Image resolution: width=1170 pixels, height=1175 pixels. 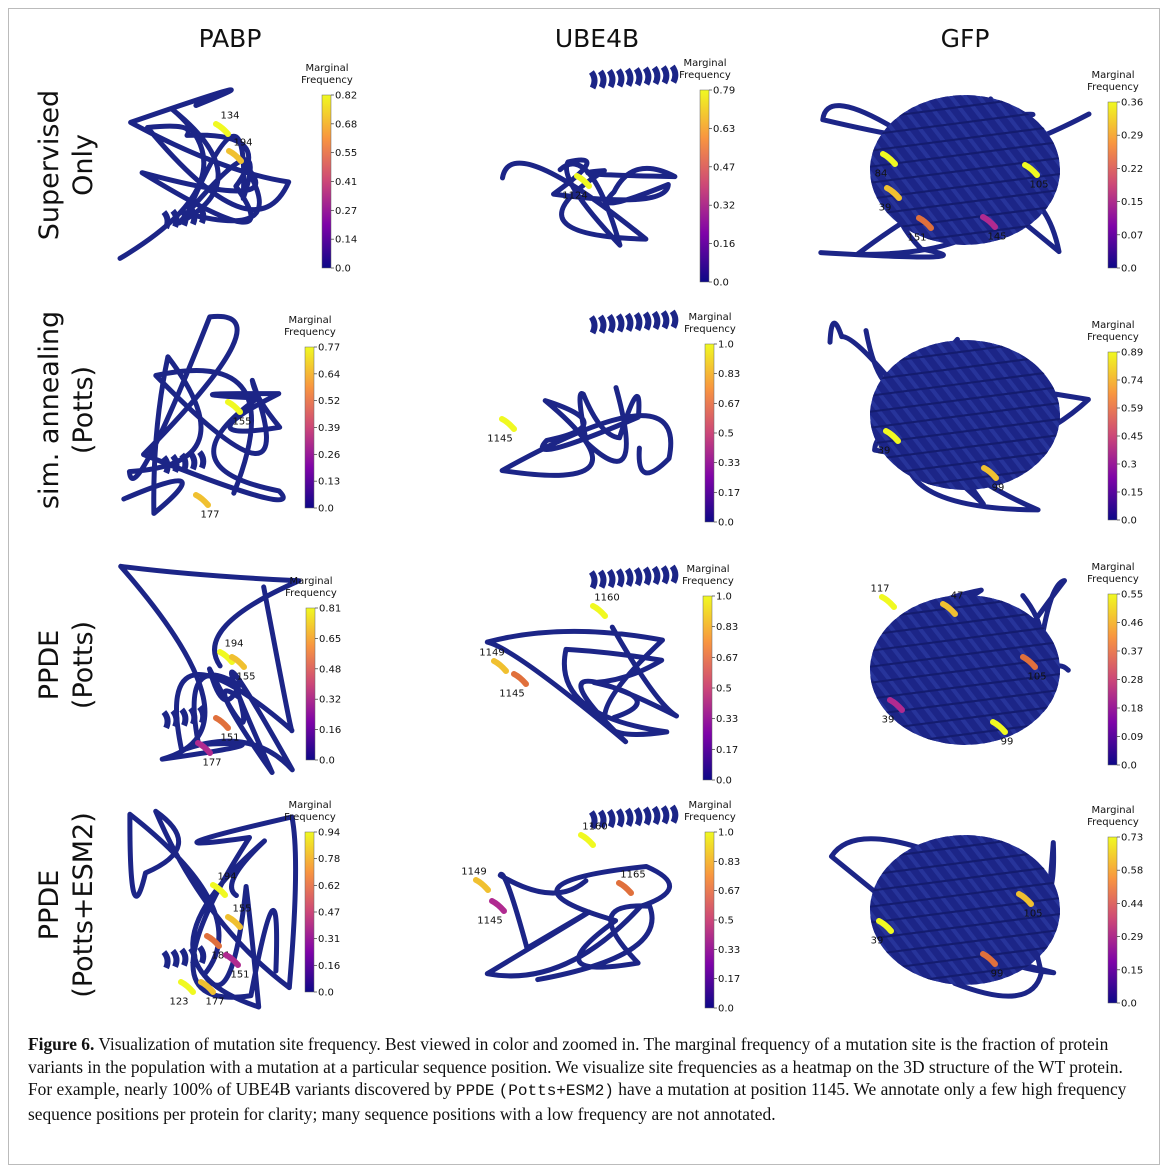 What do you see at coordinates (330, 609) in the screenshot?
I see `colorbar-tick-label: 0.81` at bounding box center [330, 609].